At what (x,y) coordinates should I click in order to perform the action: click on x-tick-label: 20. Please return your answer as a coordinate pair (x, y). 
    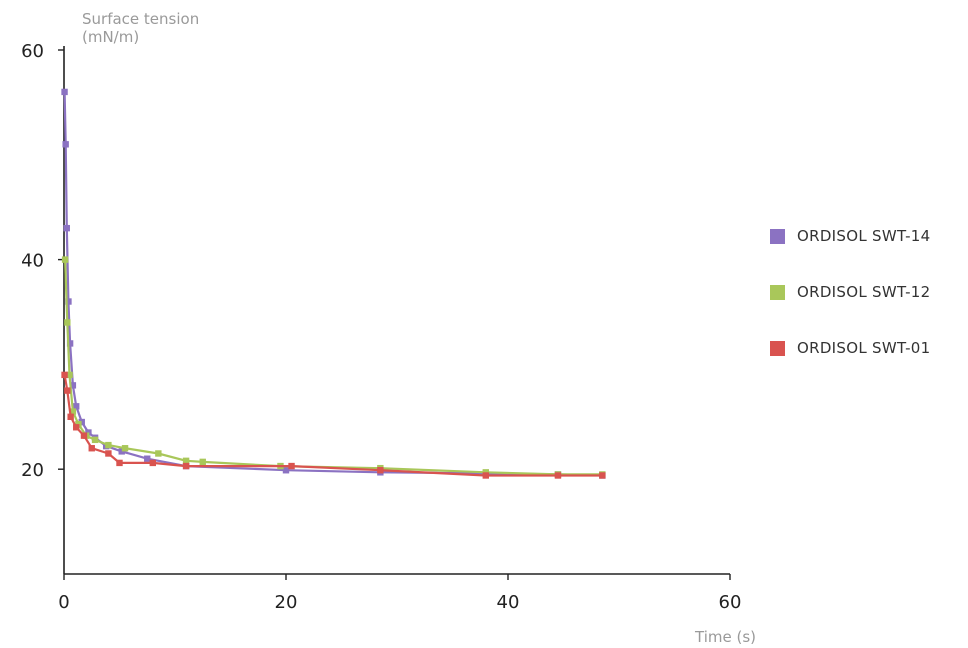
    Looking at the image, I should click on (286, 602).